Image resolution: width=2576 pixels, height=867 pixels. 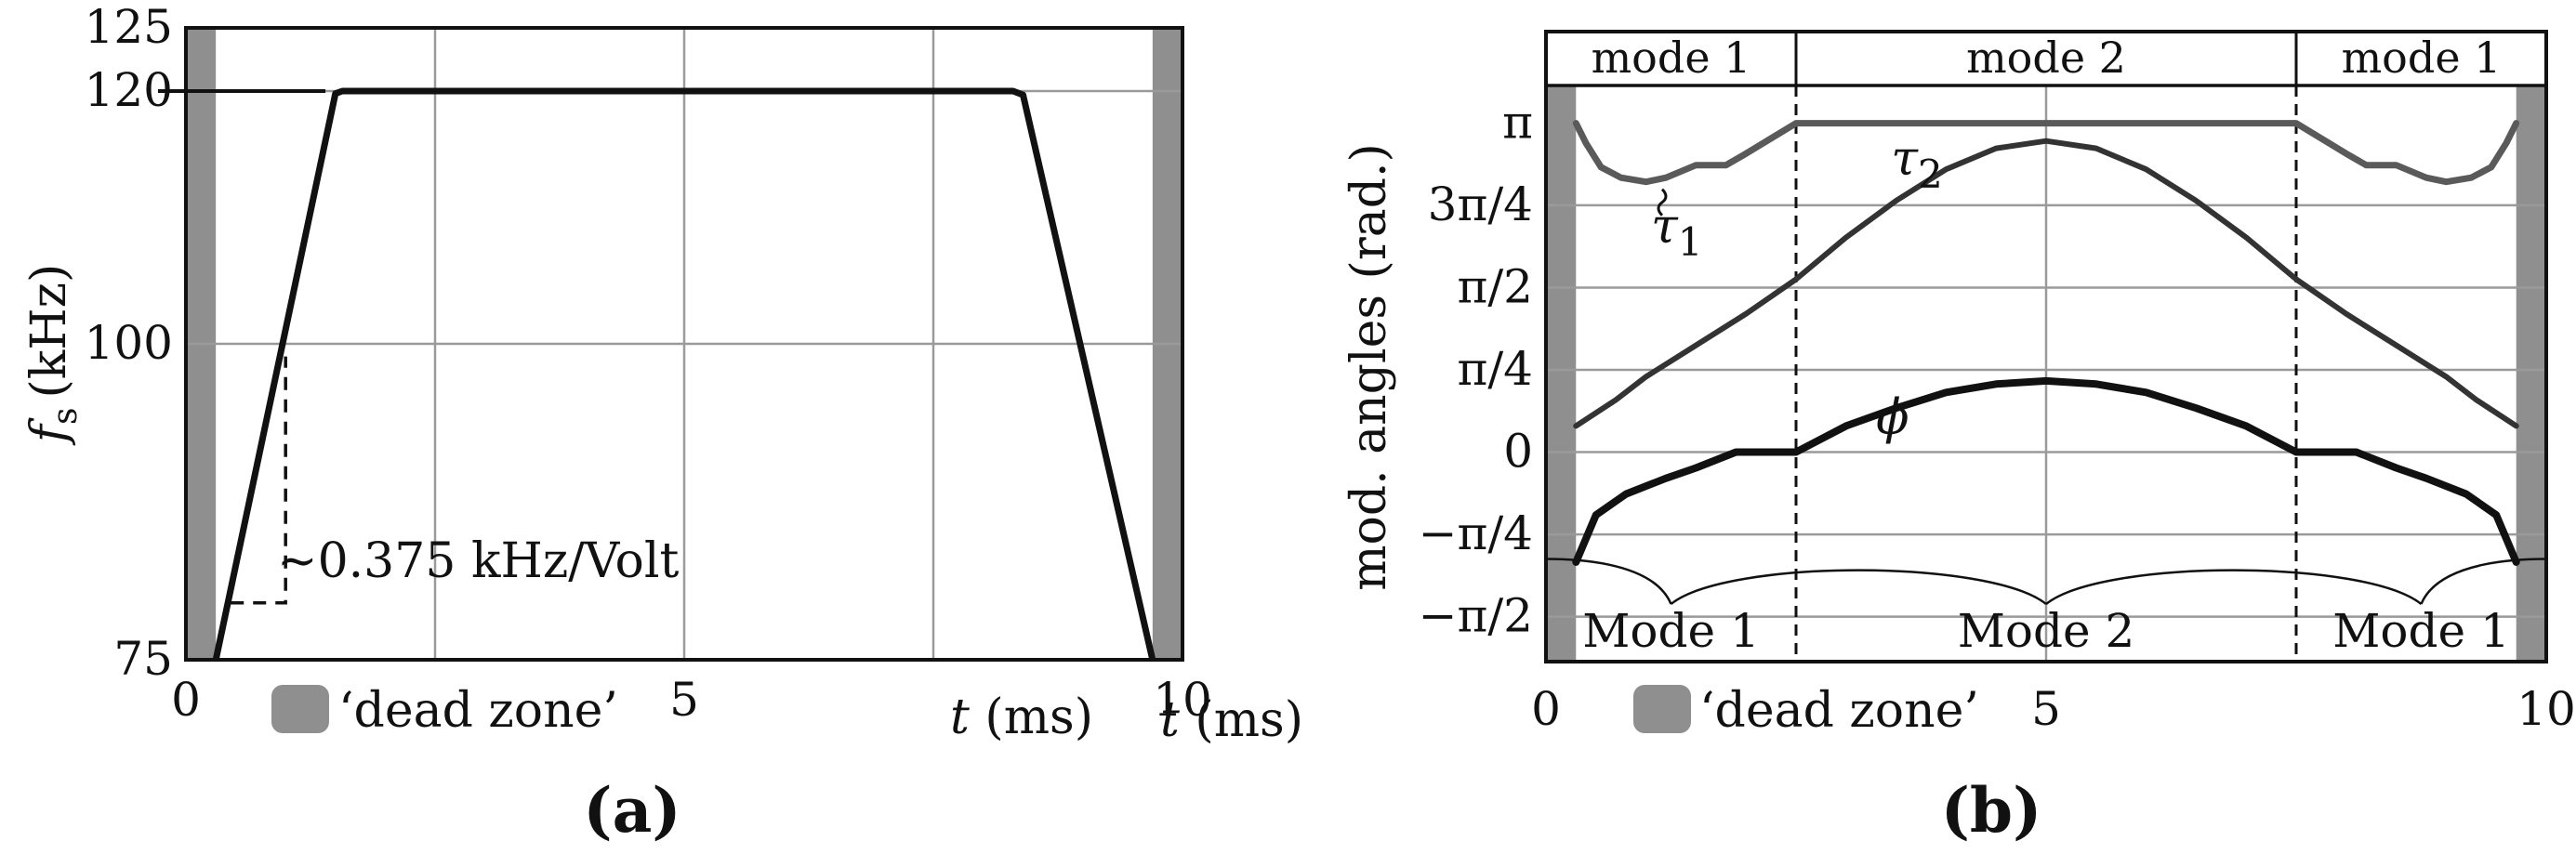 I want to click on panel-b-legend-swatch, so click(x=1662, y=709).